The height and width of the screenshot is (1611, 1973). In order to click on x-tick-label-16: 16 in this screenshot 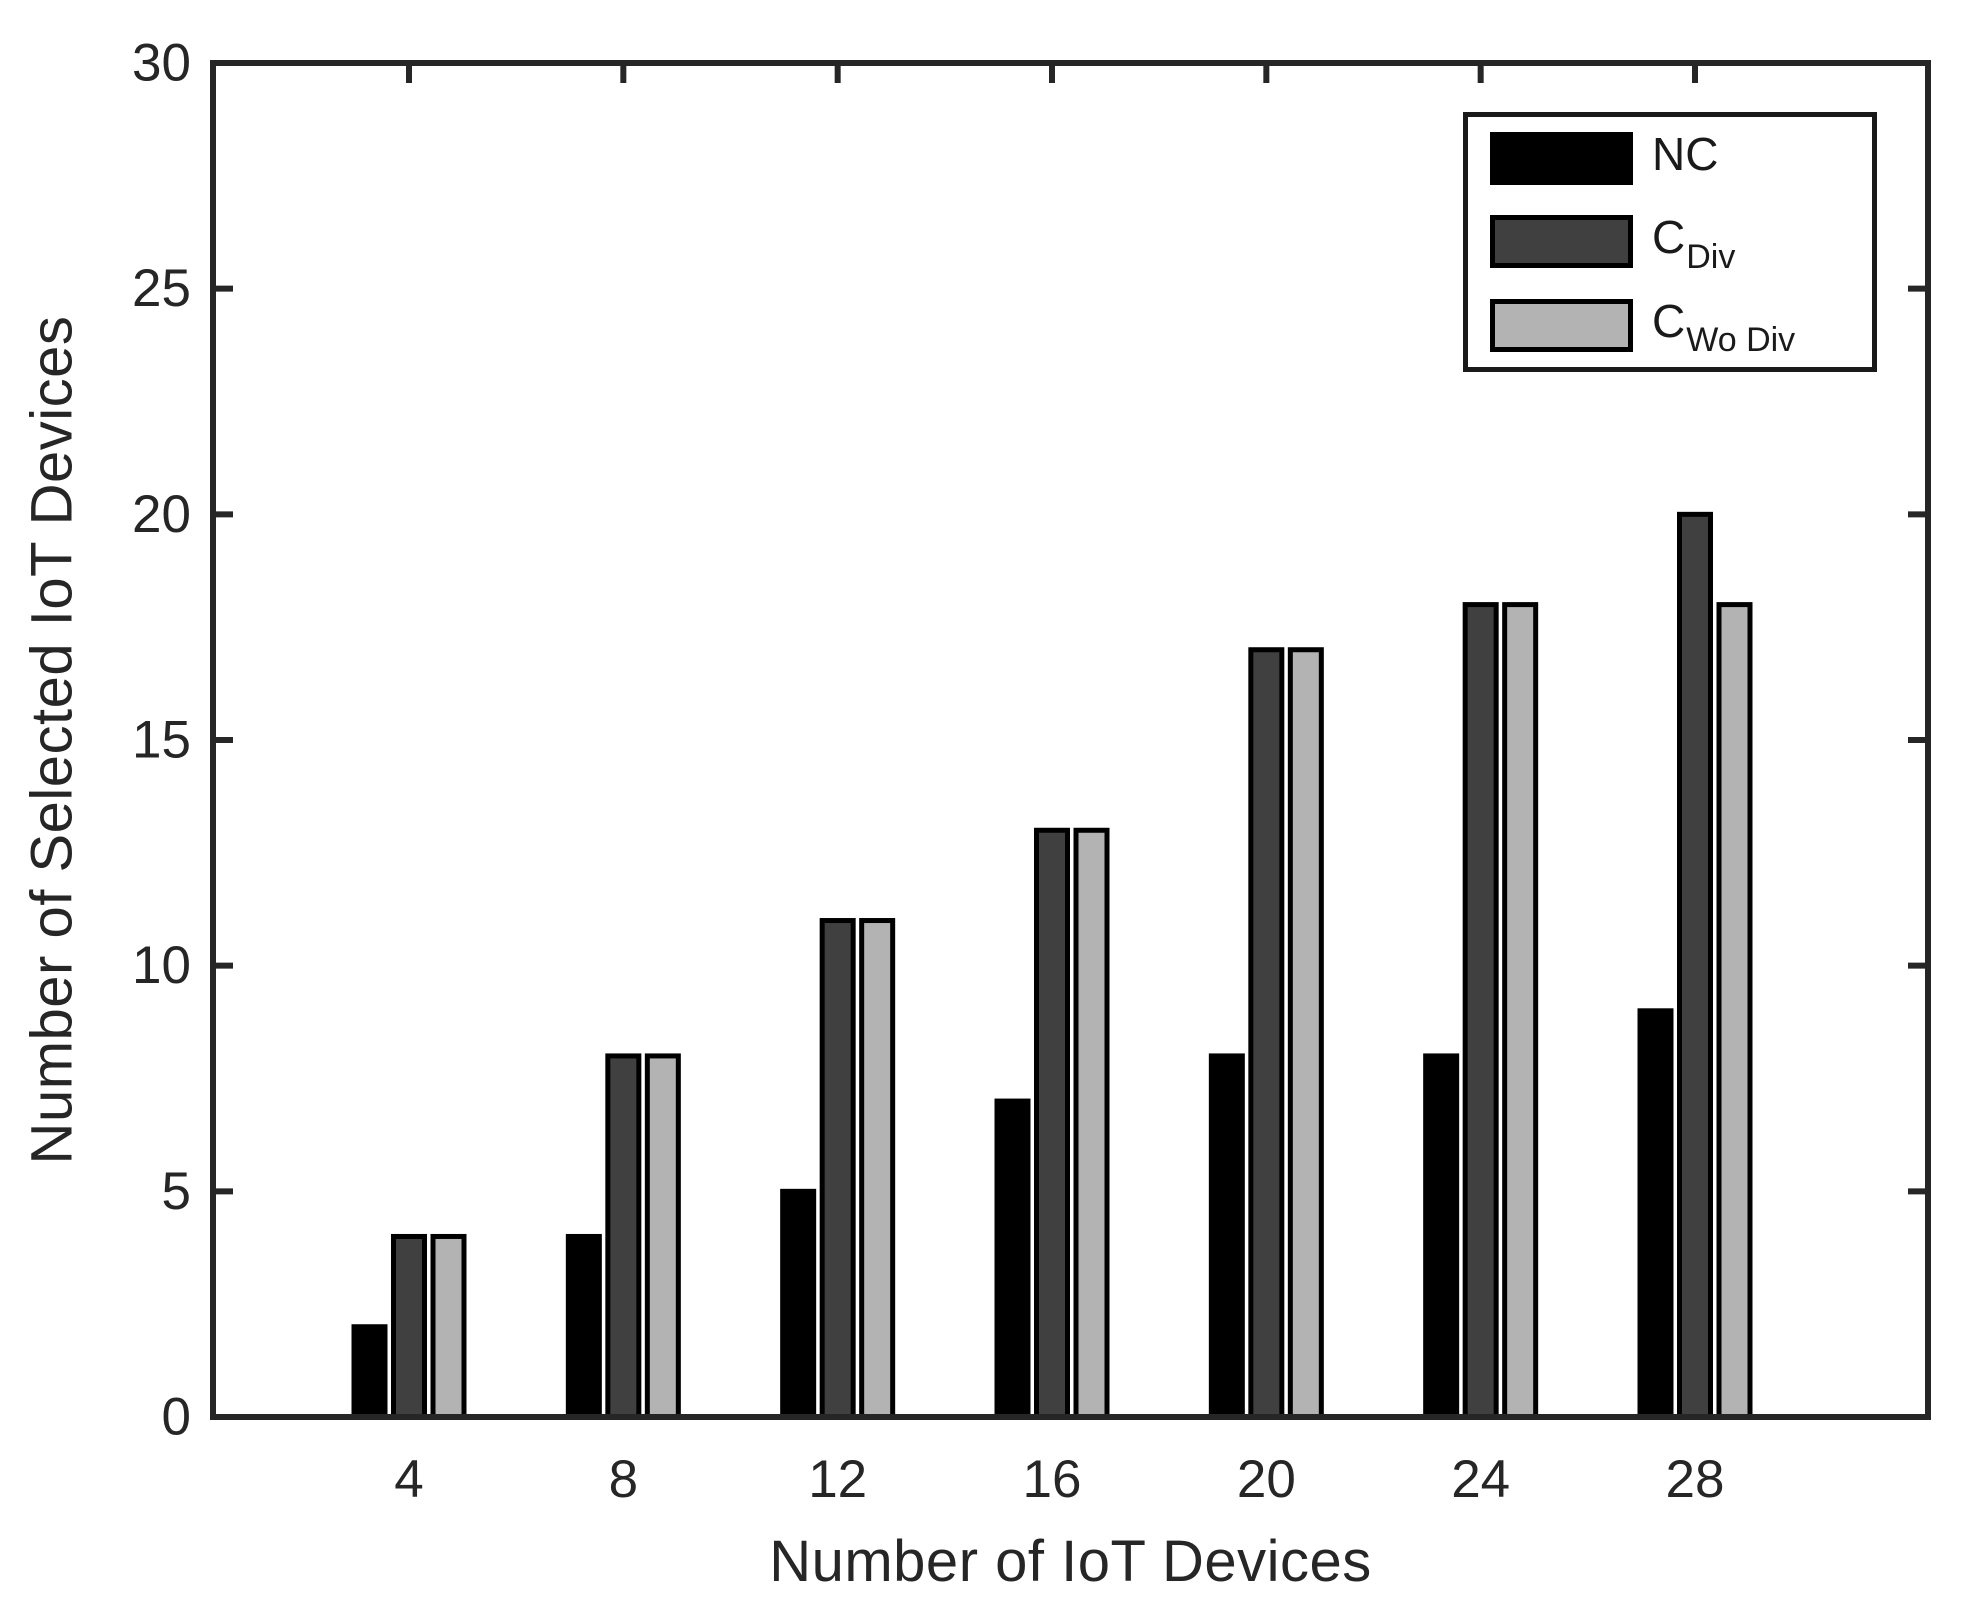, I will do `click(1052, 1479)`.